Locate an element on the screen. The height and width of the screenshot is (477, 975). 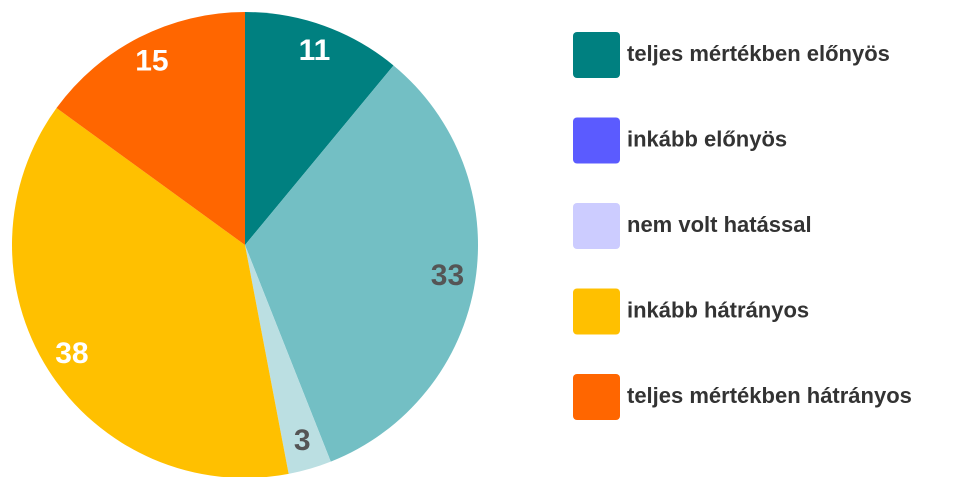
legend-label: teljes mértékben előnyös is located at coordinates (758, 53).